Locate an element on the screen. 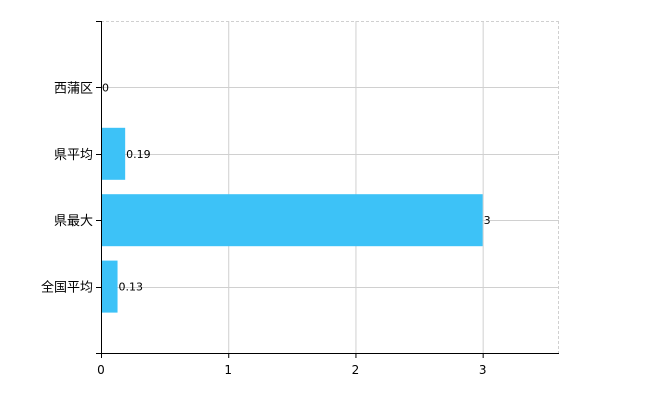  data-label: 0.13 is located at coordinates (131, 287).